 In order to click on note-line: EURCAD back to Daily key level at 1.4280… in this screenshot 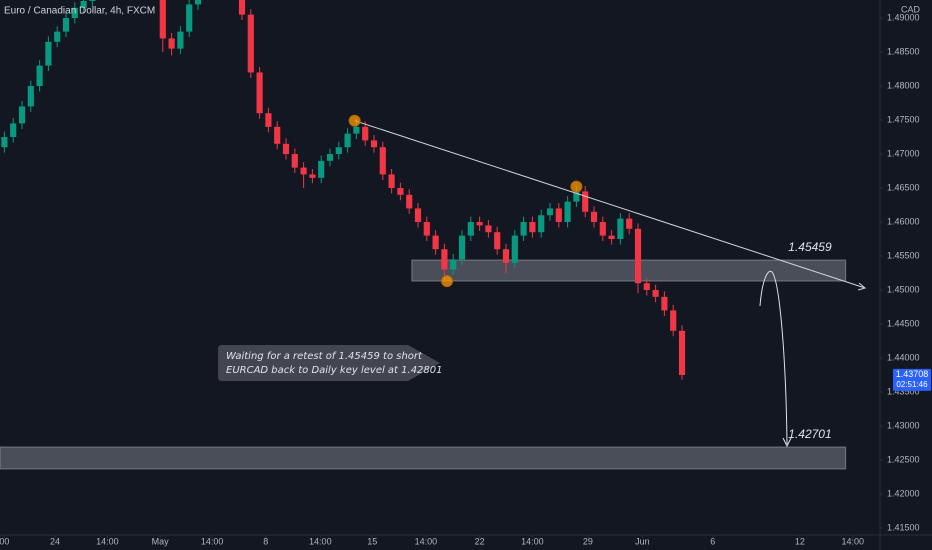, I will do `click(334, 370)`.